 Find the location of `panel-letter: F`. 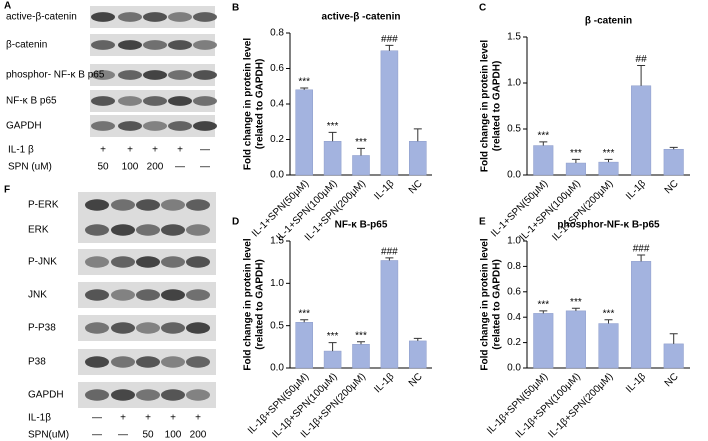

panel-letter: F is located at coordinates (7, 190).